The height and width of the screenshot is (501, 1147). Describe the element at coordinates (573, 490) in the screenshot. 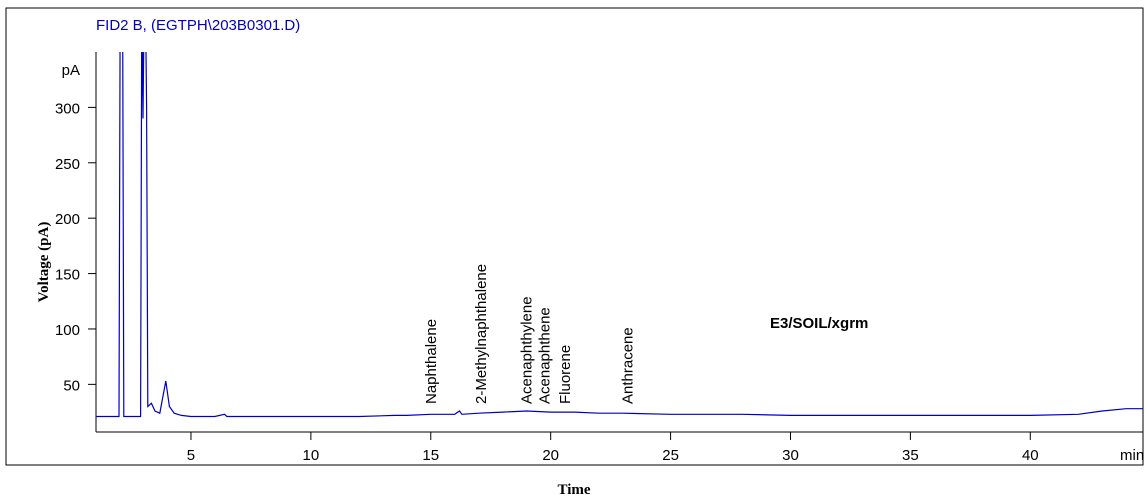

I see `x-axis-title: Time` at that location.